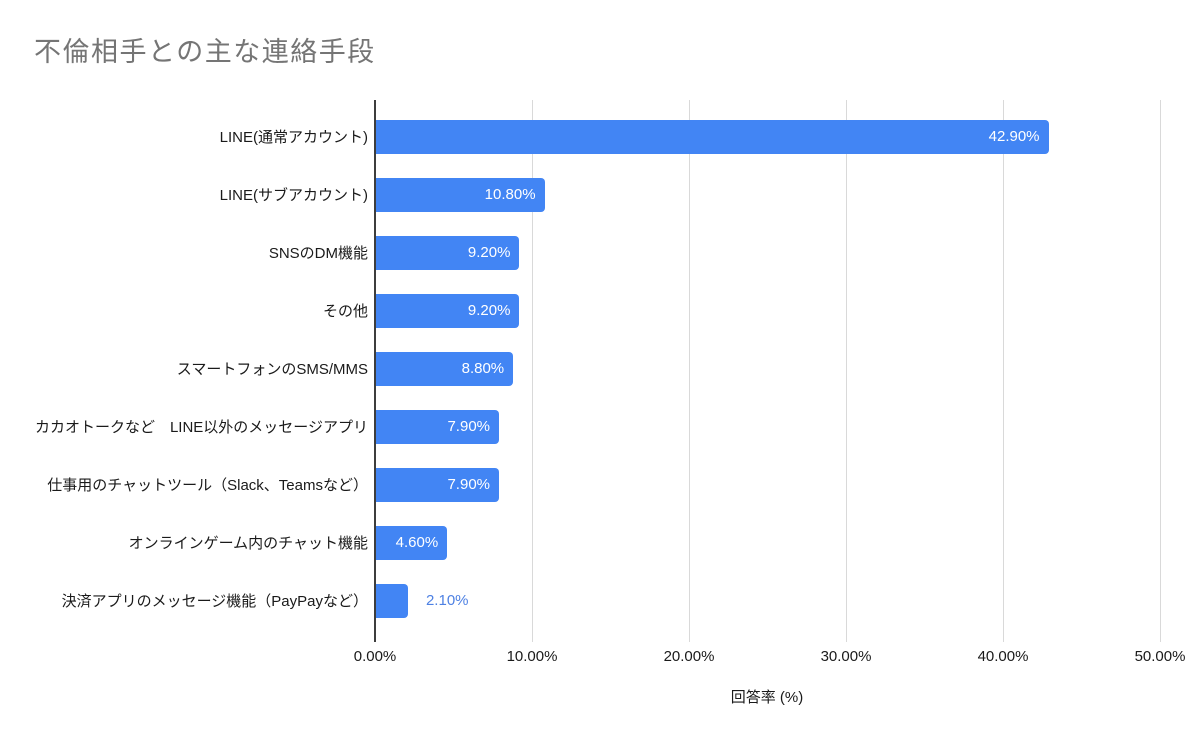  What do you see at coordinates (1003, 656) in the screenshot?
I see `x-tick-label: 40.00%` at bounding box center [1003, 656].